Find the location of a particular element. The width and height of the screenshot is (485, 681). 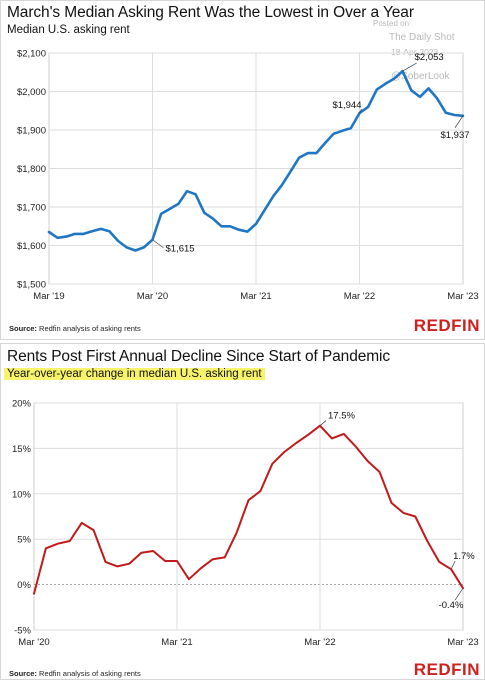

data-label: $1,937 is located at coordinates (454, 135).